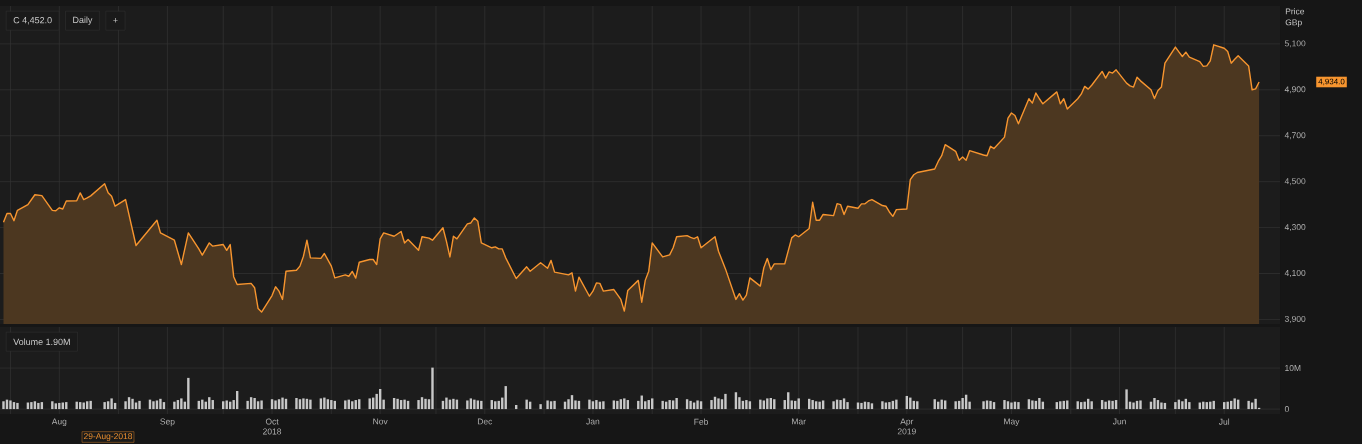 The image size is (1362, 444). Describe the element at coordinates (272, 426) in the screenshot. I see `x-tick-label: Oct 2018` at that location.